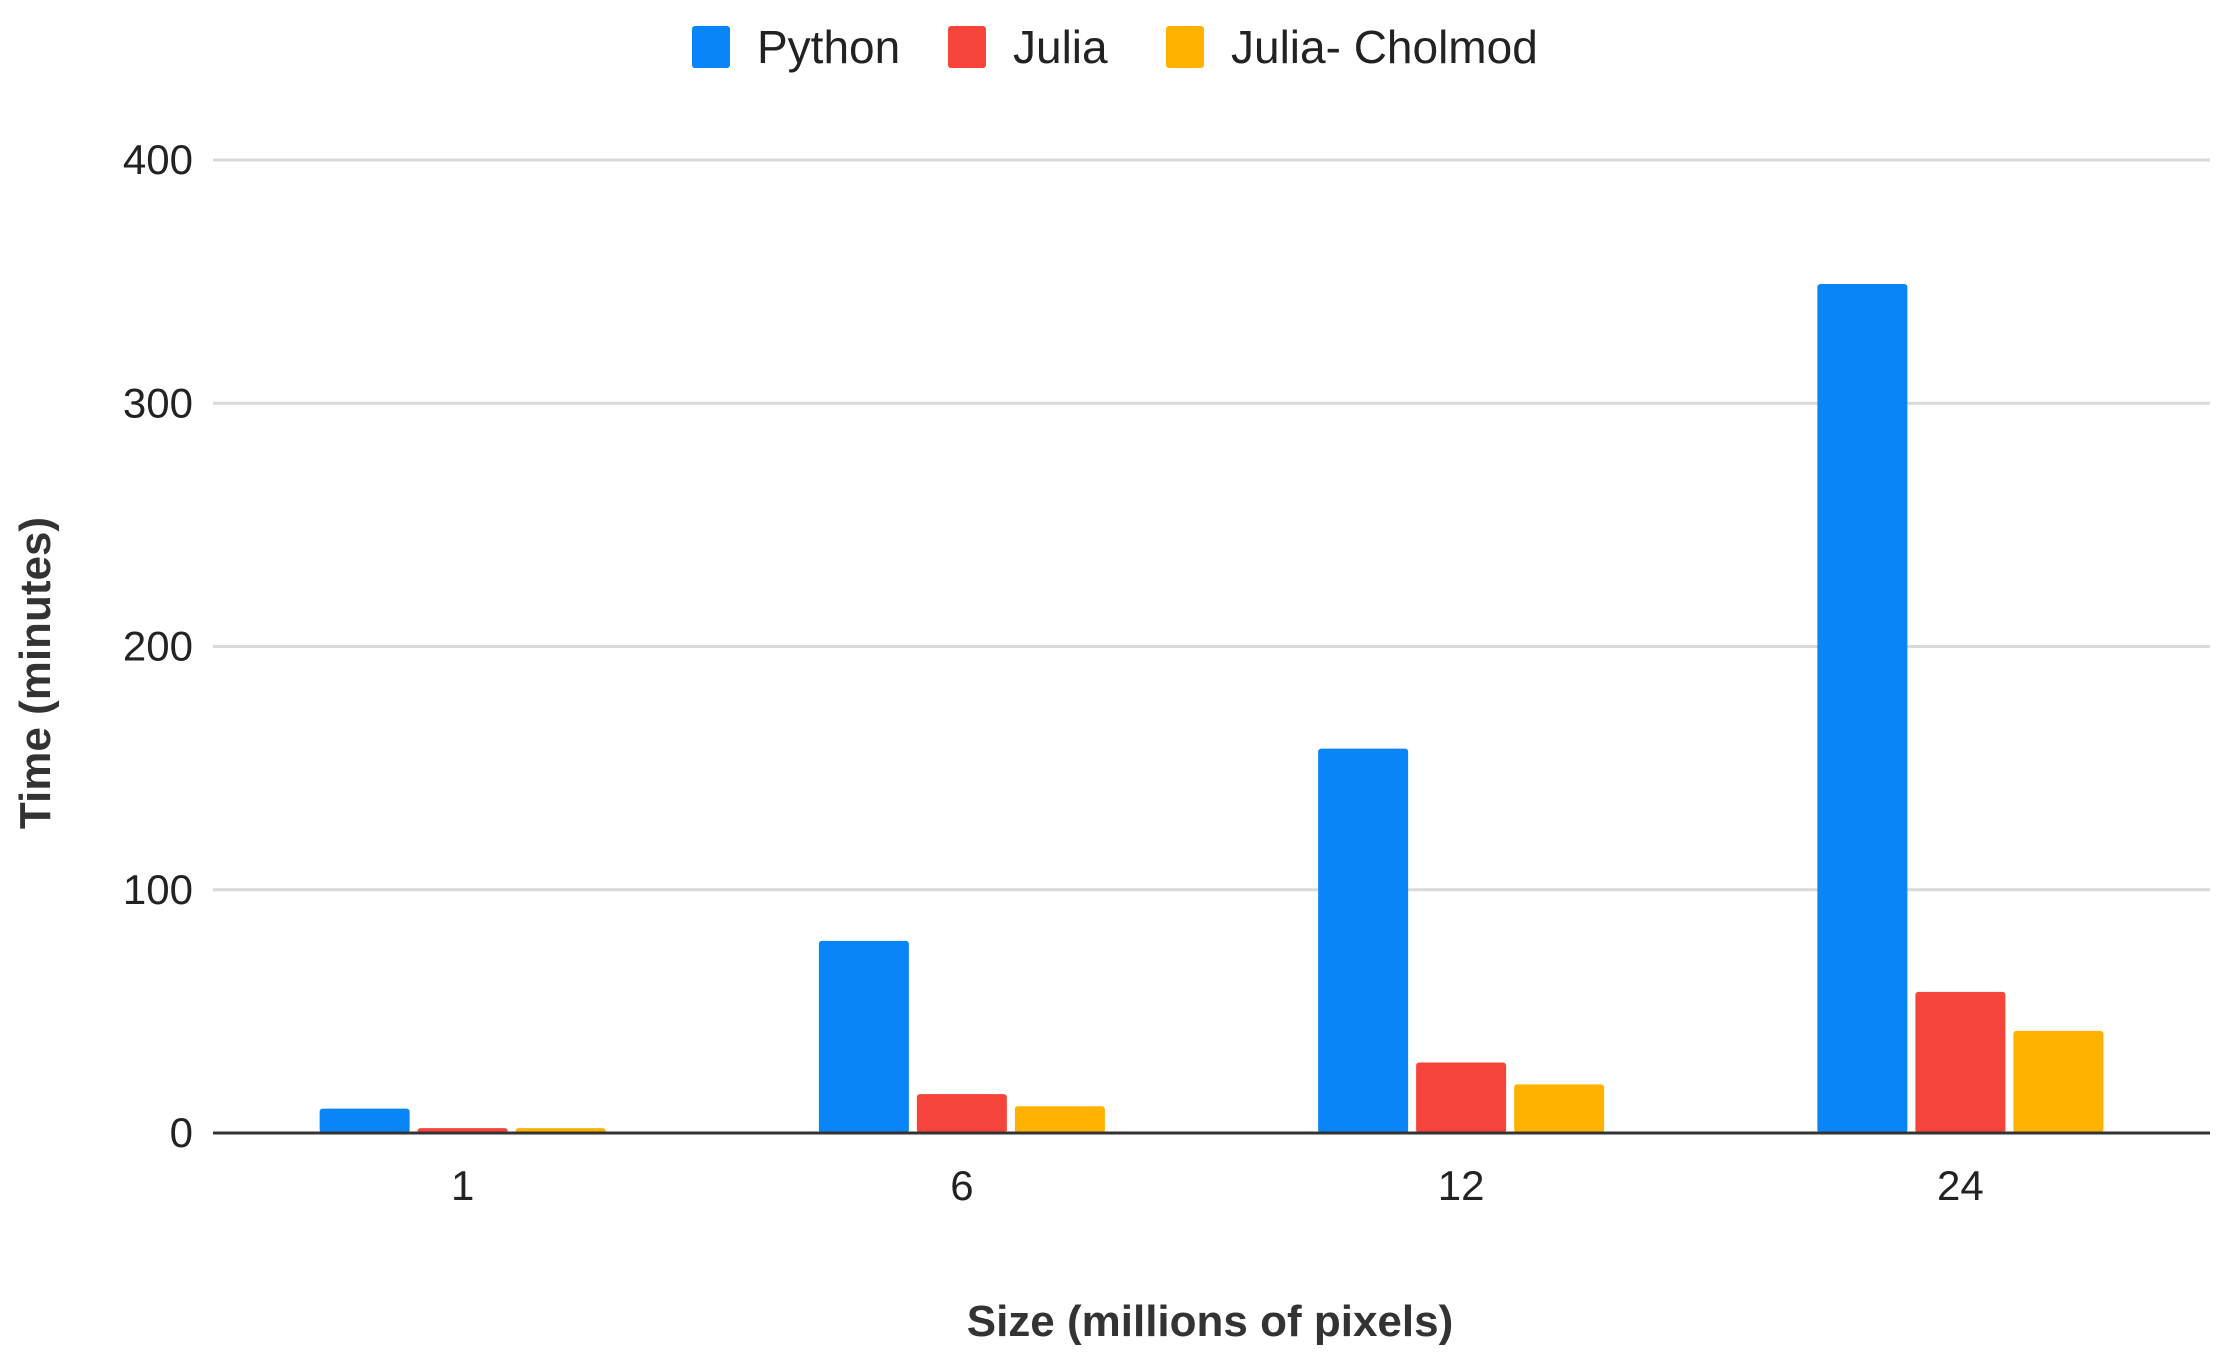 The height and width of the screenshot is (1362, 2223). I want to click on x-axis-ticks: 1 6 12 24, so click(1217, 1185).